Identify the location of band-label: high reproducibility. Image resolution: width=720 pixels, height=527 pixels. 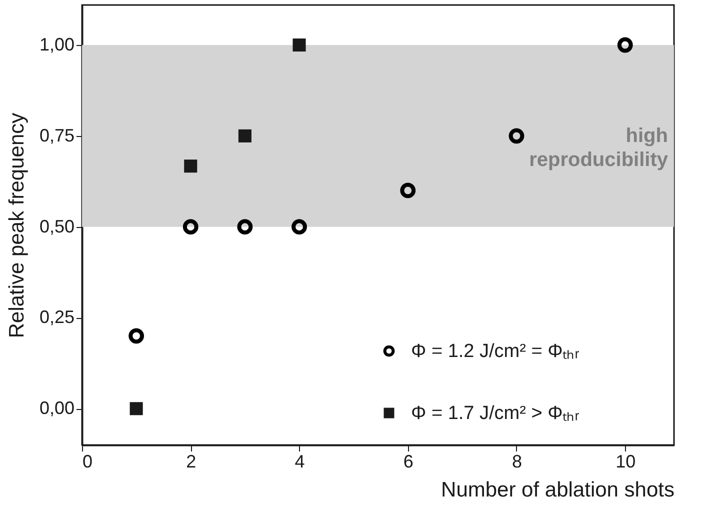
(599, 147).